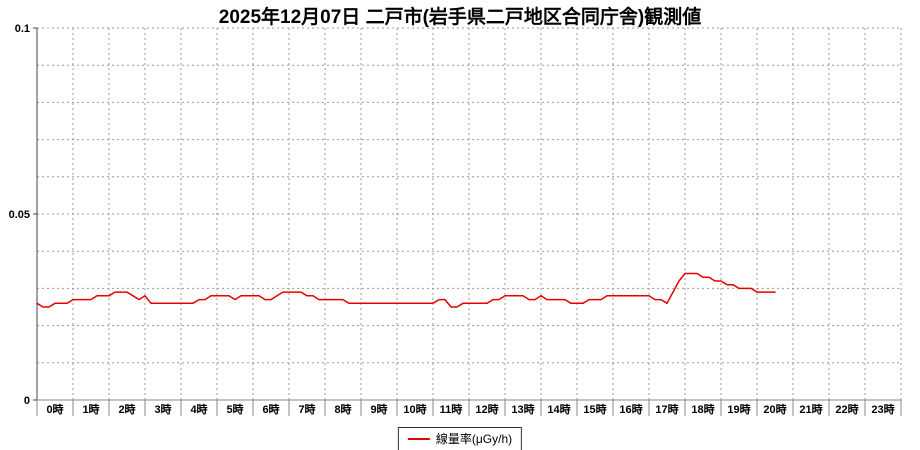  I want to click on x-tick-label: 2時, so click(126, 409).